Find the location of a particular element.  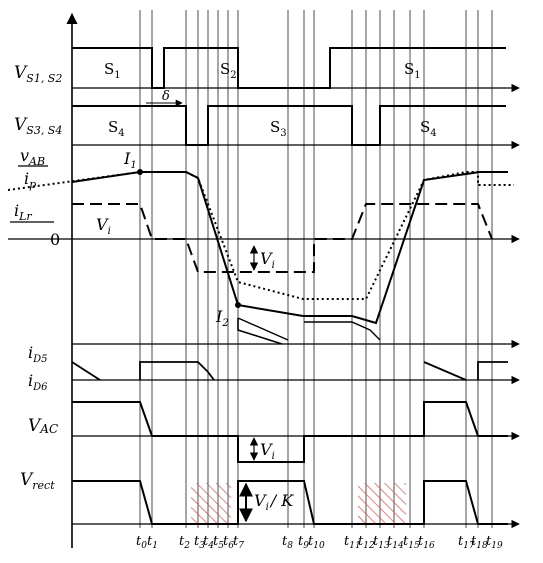

time-label-t19: t19 is located at coordinates (494, 542).